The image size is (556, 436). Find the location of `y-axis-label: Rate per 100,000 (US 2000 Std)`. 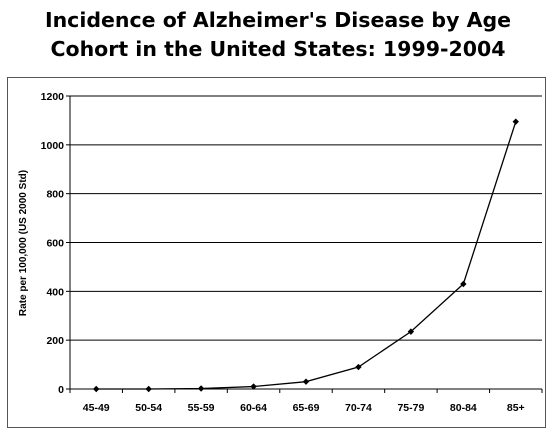

y-axis-label: Rate per 100,000 (US 2000 Std) is located at coordinates (23, 243).